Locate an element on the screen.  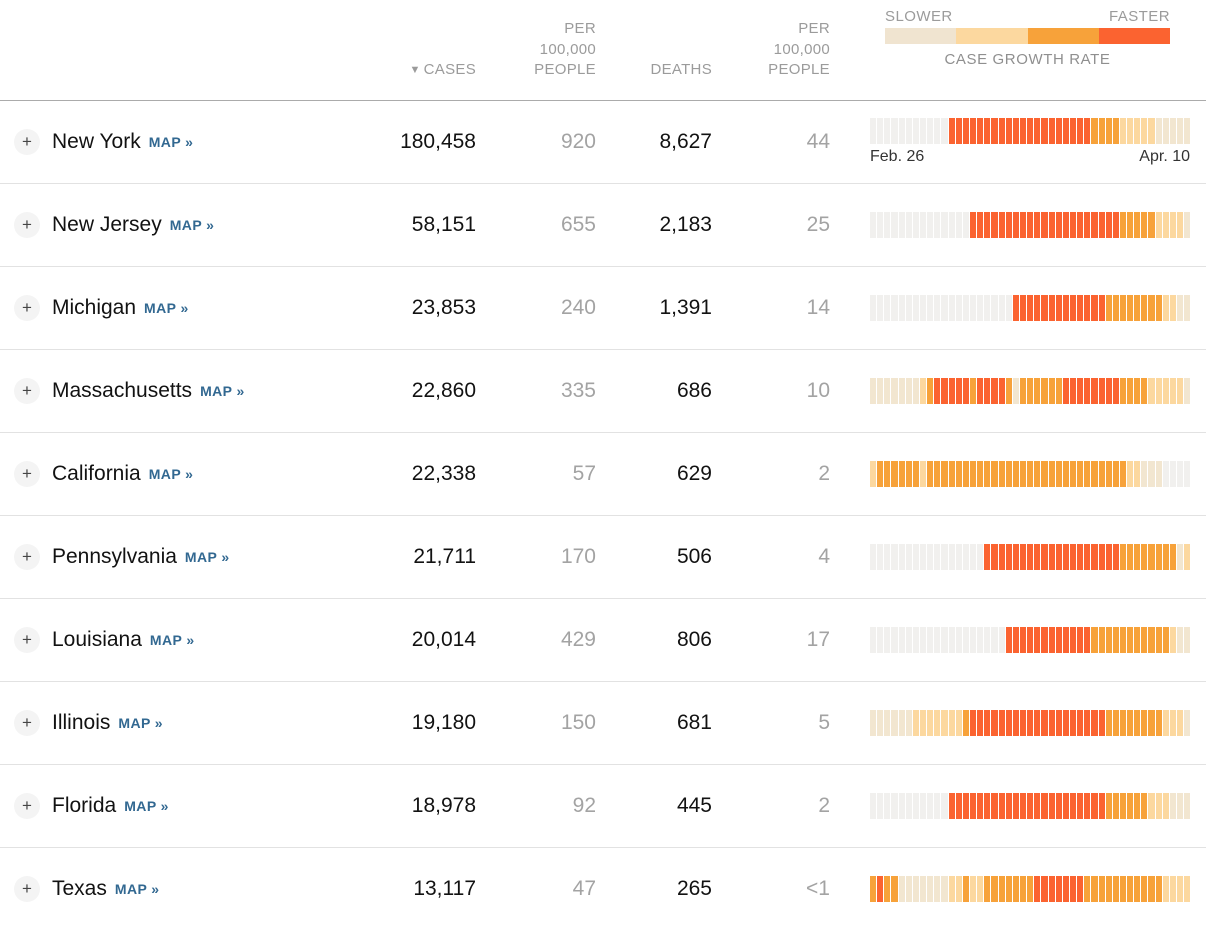
state-name: Illinois is located at coordinates (81, 722).